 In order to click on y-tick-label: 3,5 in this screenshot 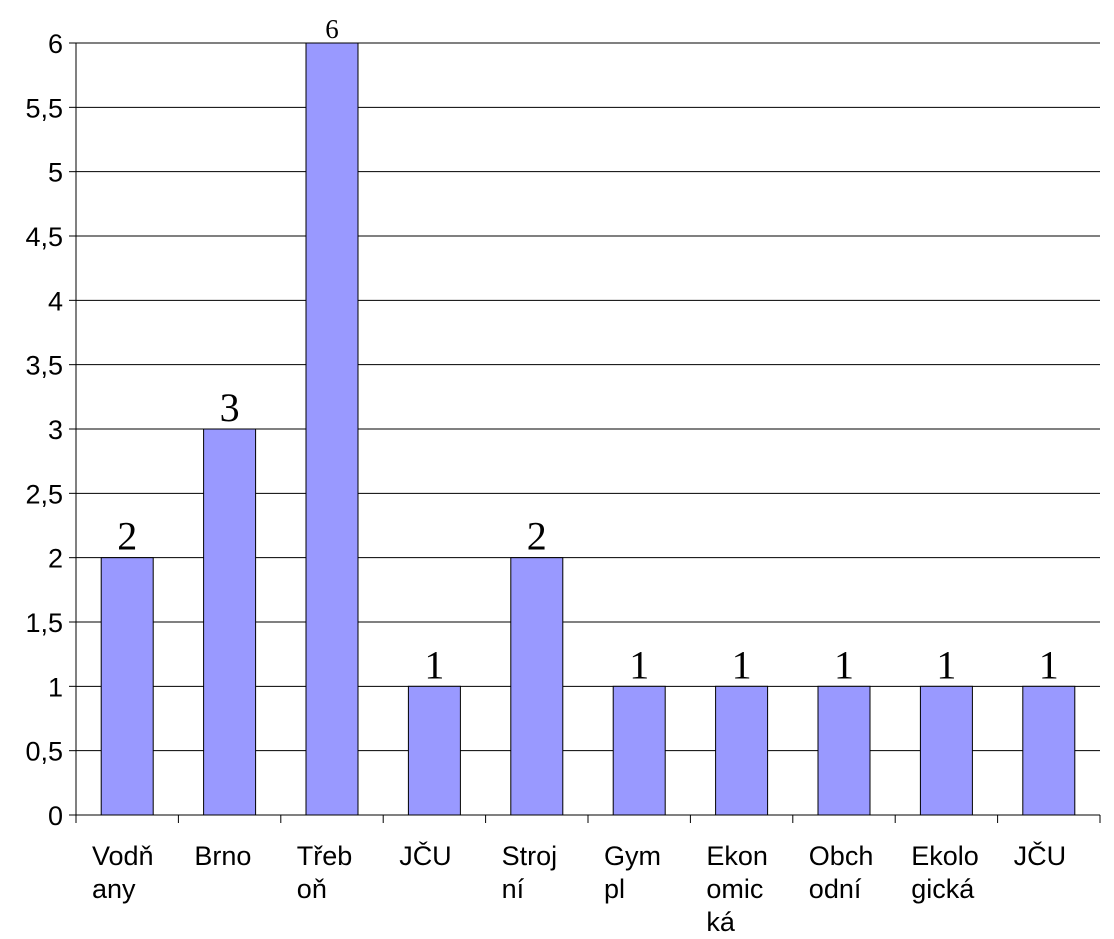, I will do `click(44, 366)`.